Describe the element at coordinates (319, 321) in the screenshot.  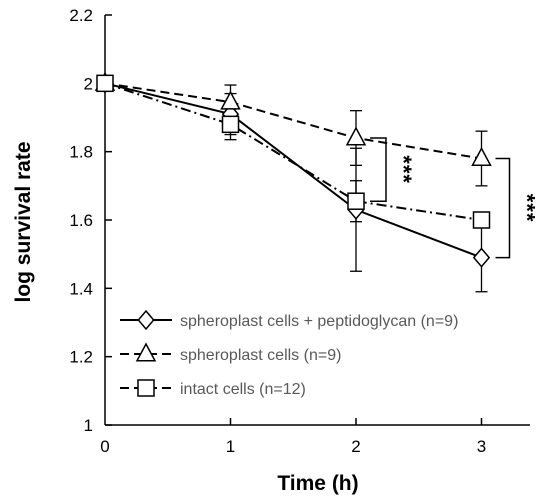
I see `legend-label: spheroplast cells + peptidoglycan (n=9)` at that location.